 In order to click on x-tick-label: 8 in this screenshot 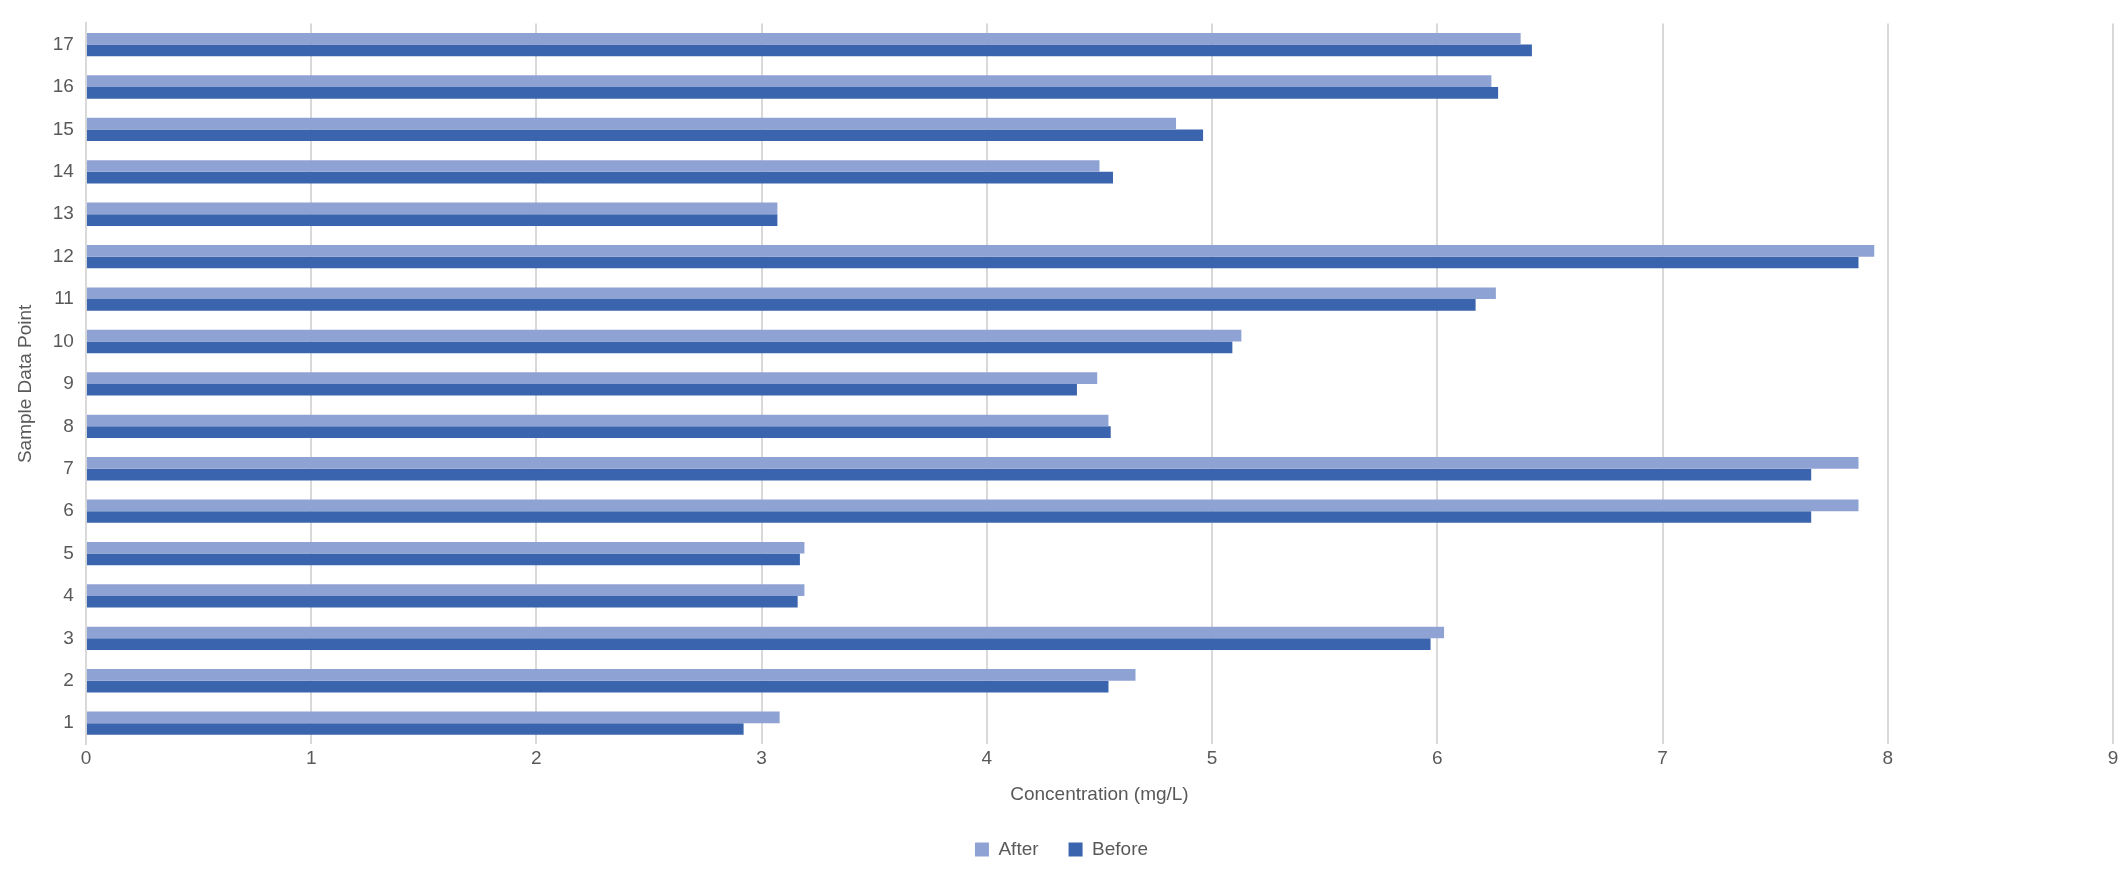, I will do `click(1888, 758)`.